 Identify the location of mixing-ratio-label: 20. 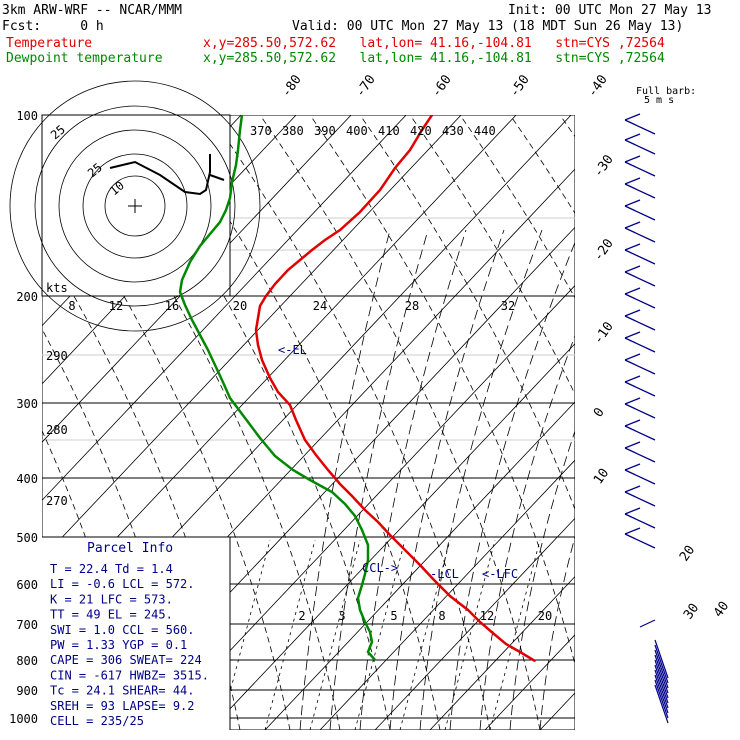
(545, 616).